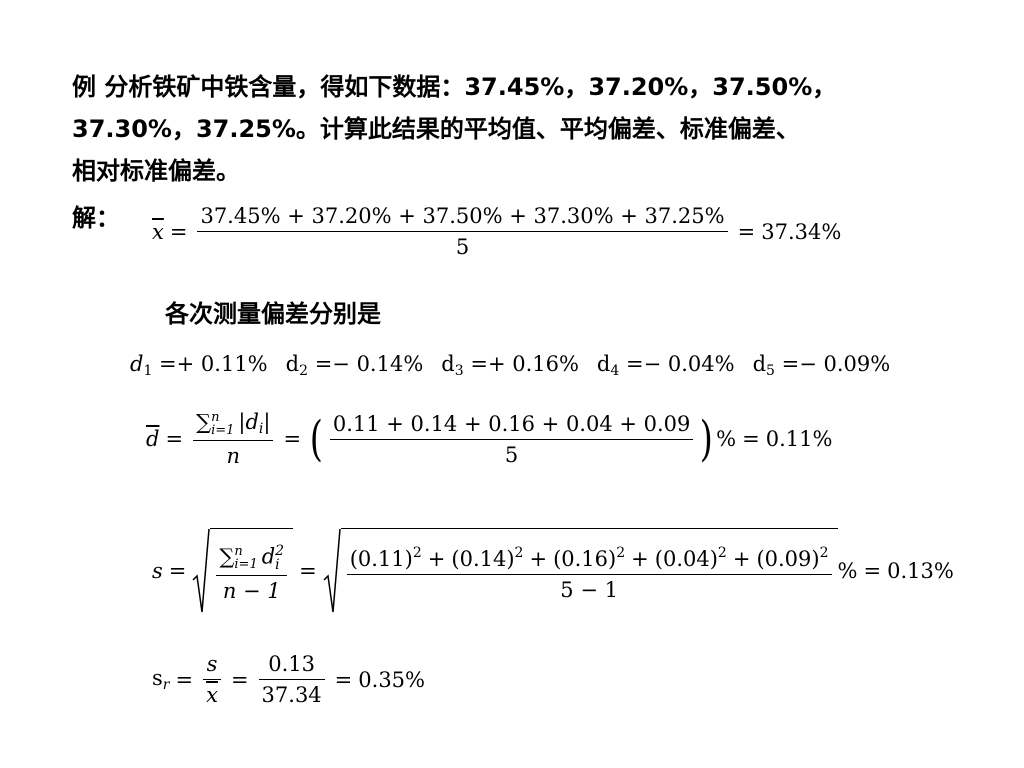 This screenshot has width=1024, height=768. What do you see at coordinates (158, 231) in the screenshot?
I see `mean-symbol: x` at bounding box center [158, 231].